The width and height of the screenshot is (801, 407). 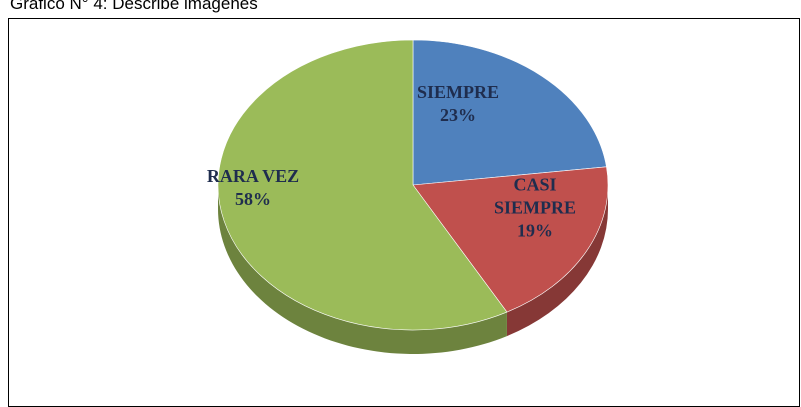 I want to click on value-label: 19%, so click(x=535, y=230).